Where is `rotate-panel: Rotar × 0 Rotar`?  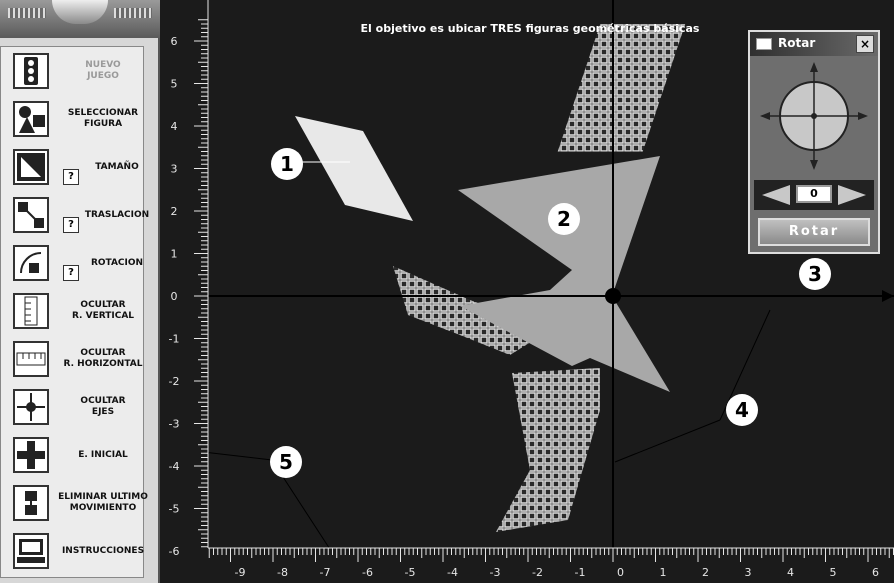 rotate-panel: Rotar × 0 Rotar is located at coordinates (814, 142).